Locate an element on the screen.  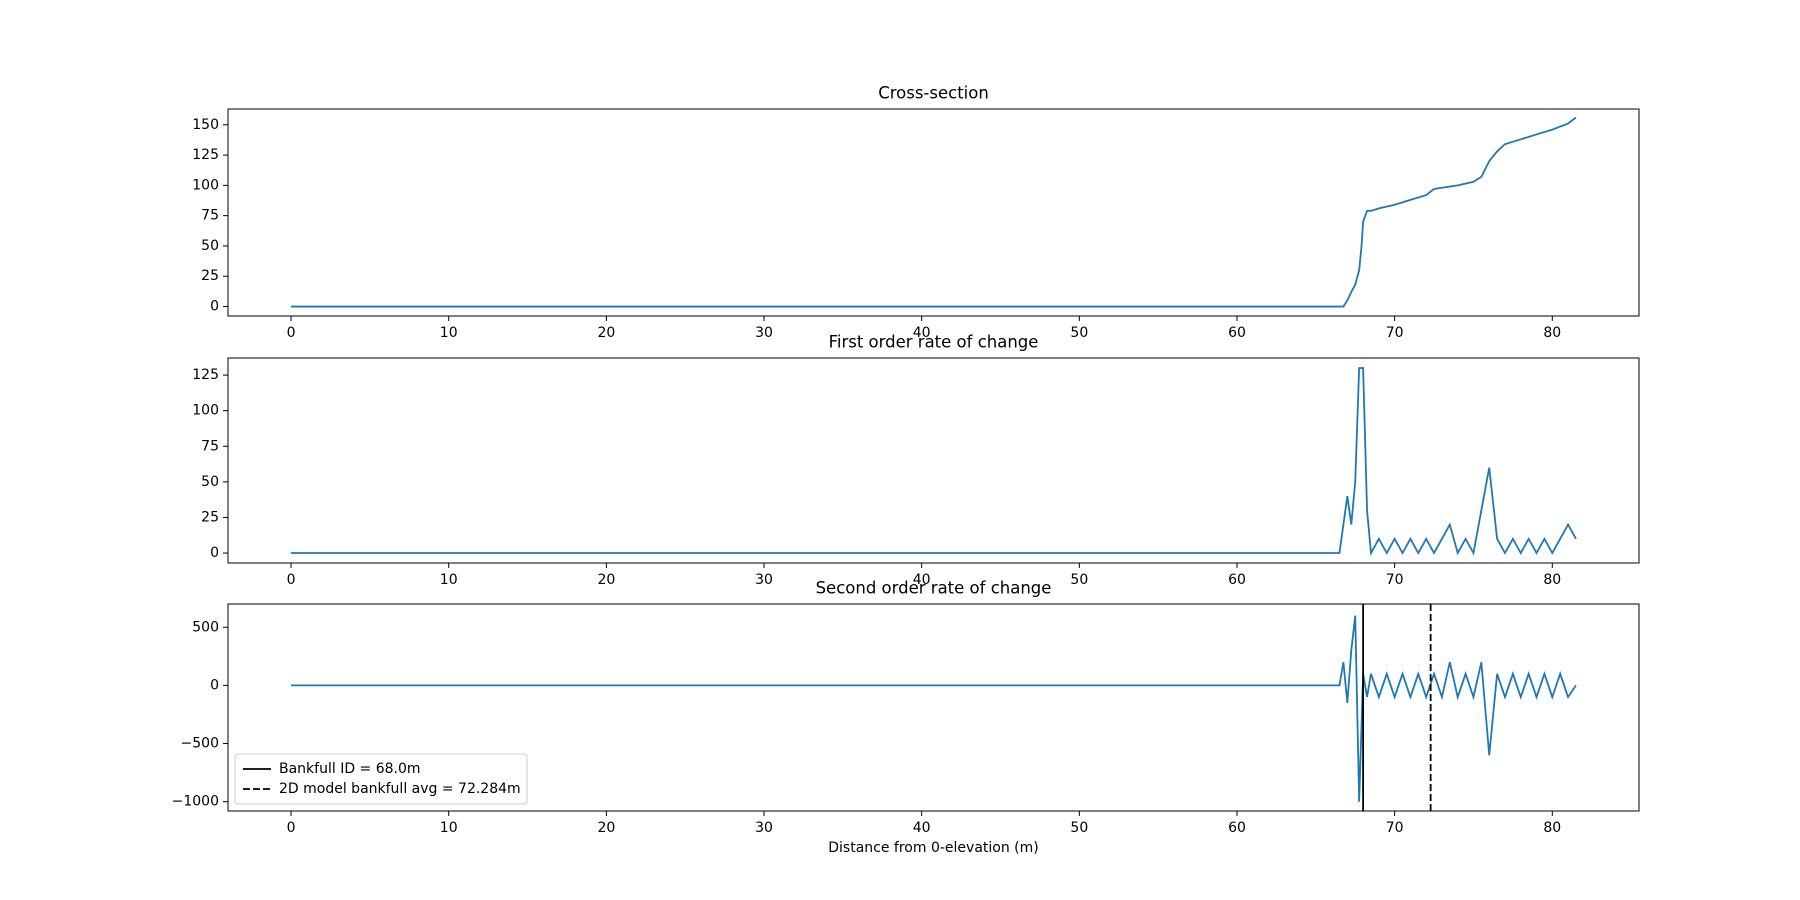
y-tick-label: 150 is located at coordinates (205, 125).